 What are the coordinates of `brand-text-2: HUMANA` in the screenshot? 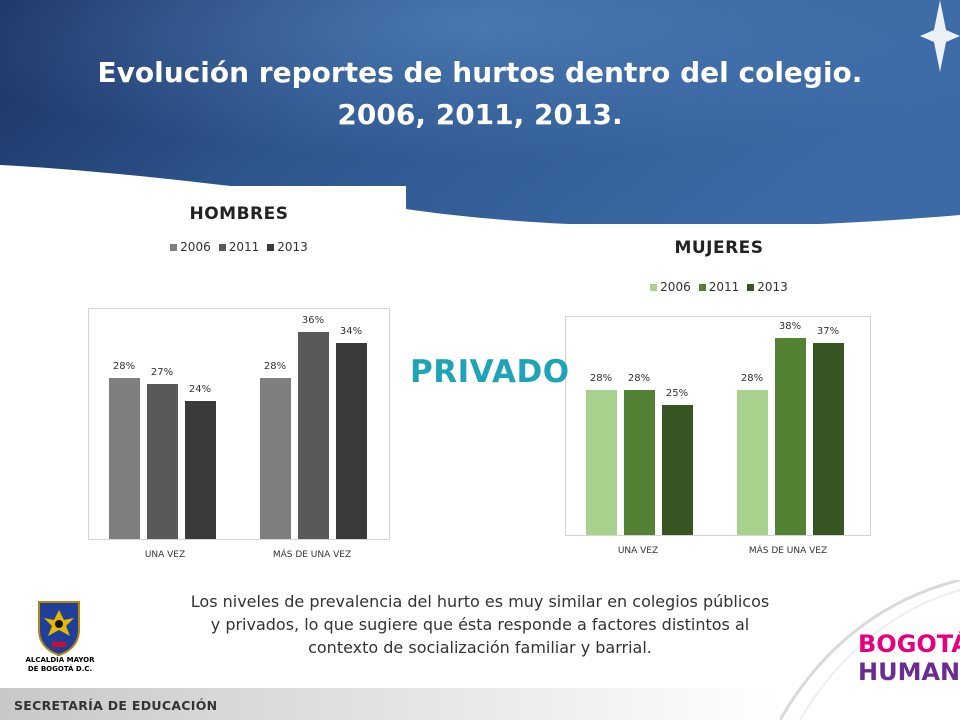 It's located at (909, 672).